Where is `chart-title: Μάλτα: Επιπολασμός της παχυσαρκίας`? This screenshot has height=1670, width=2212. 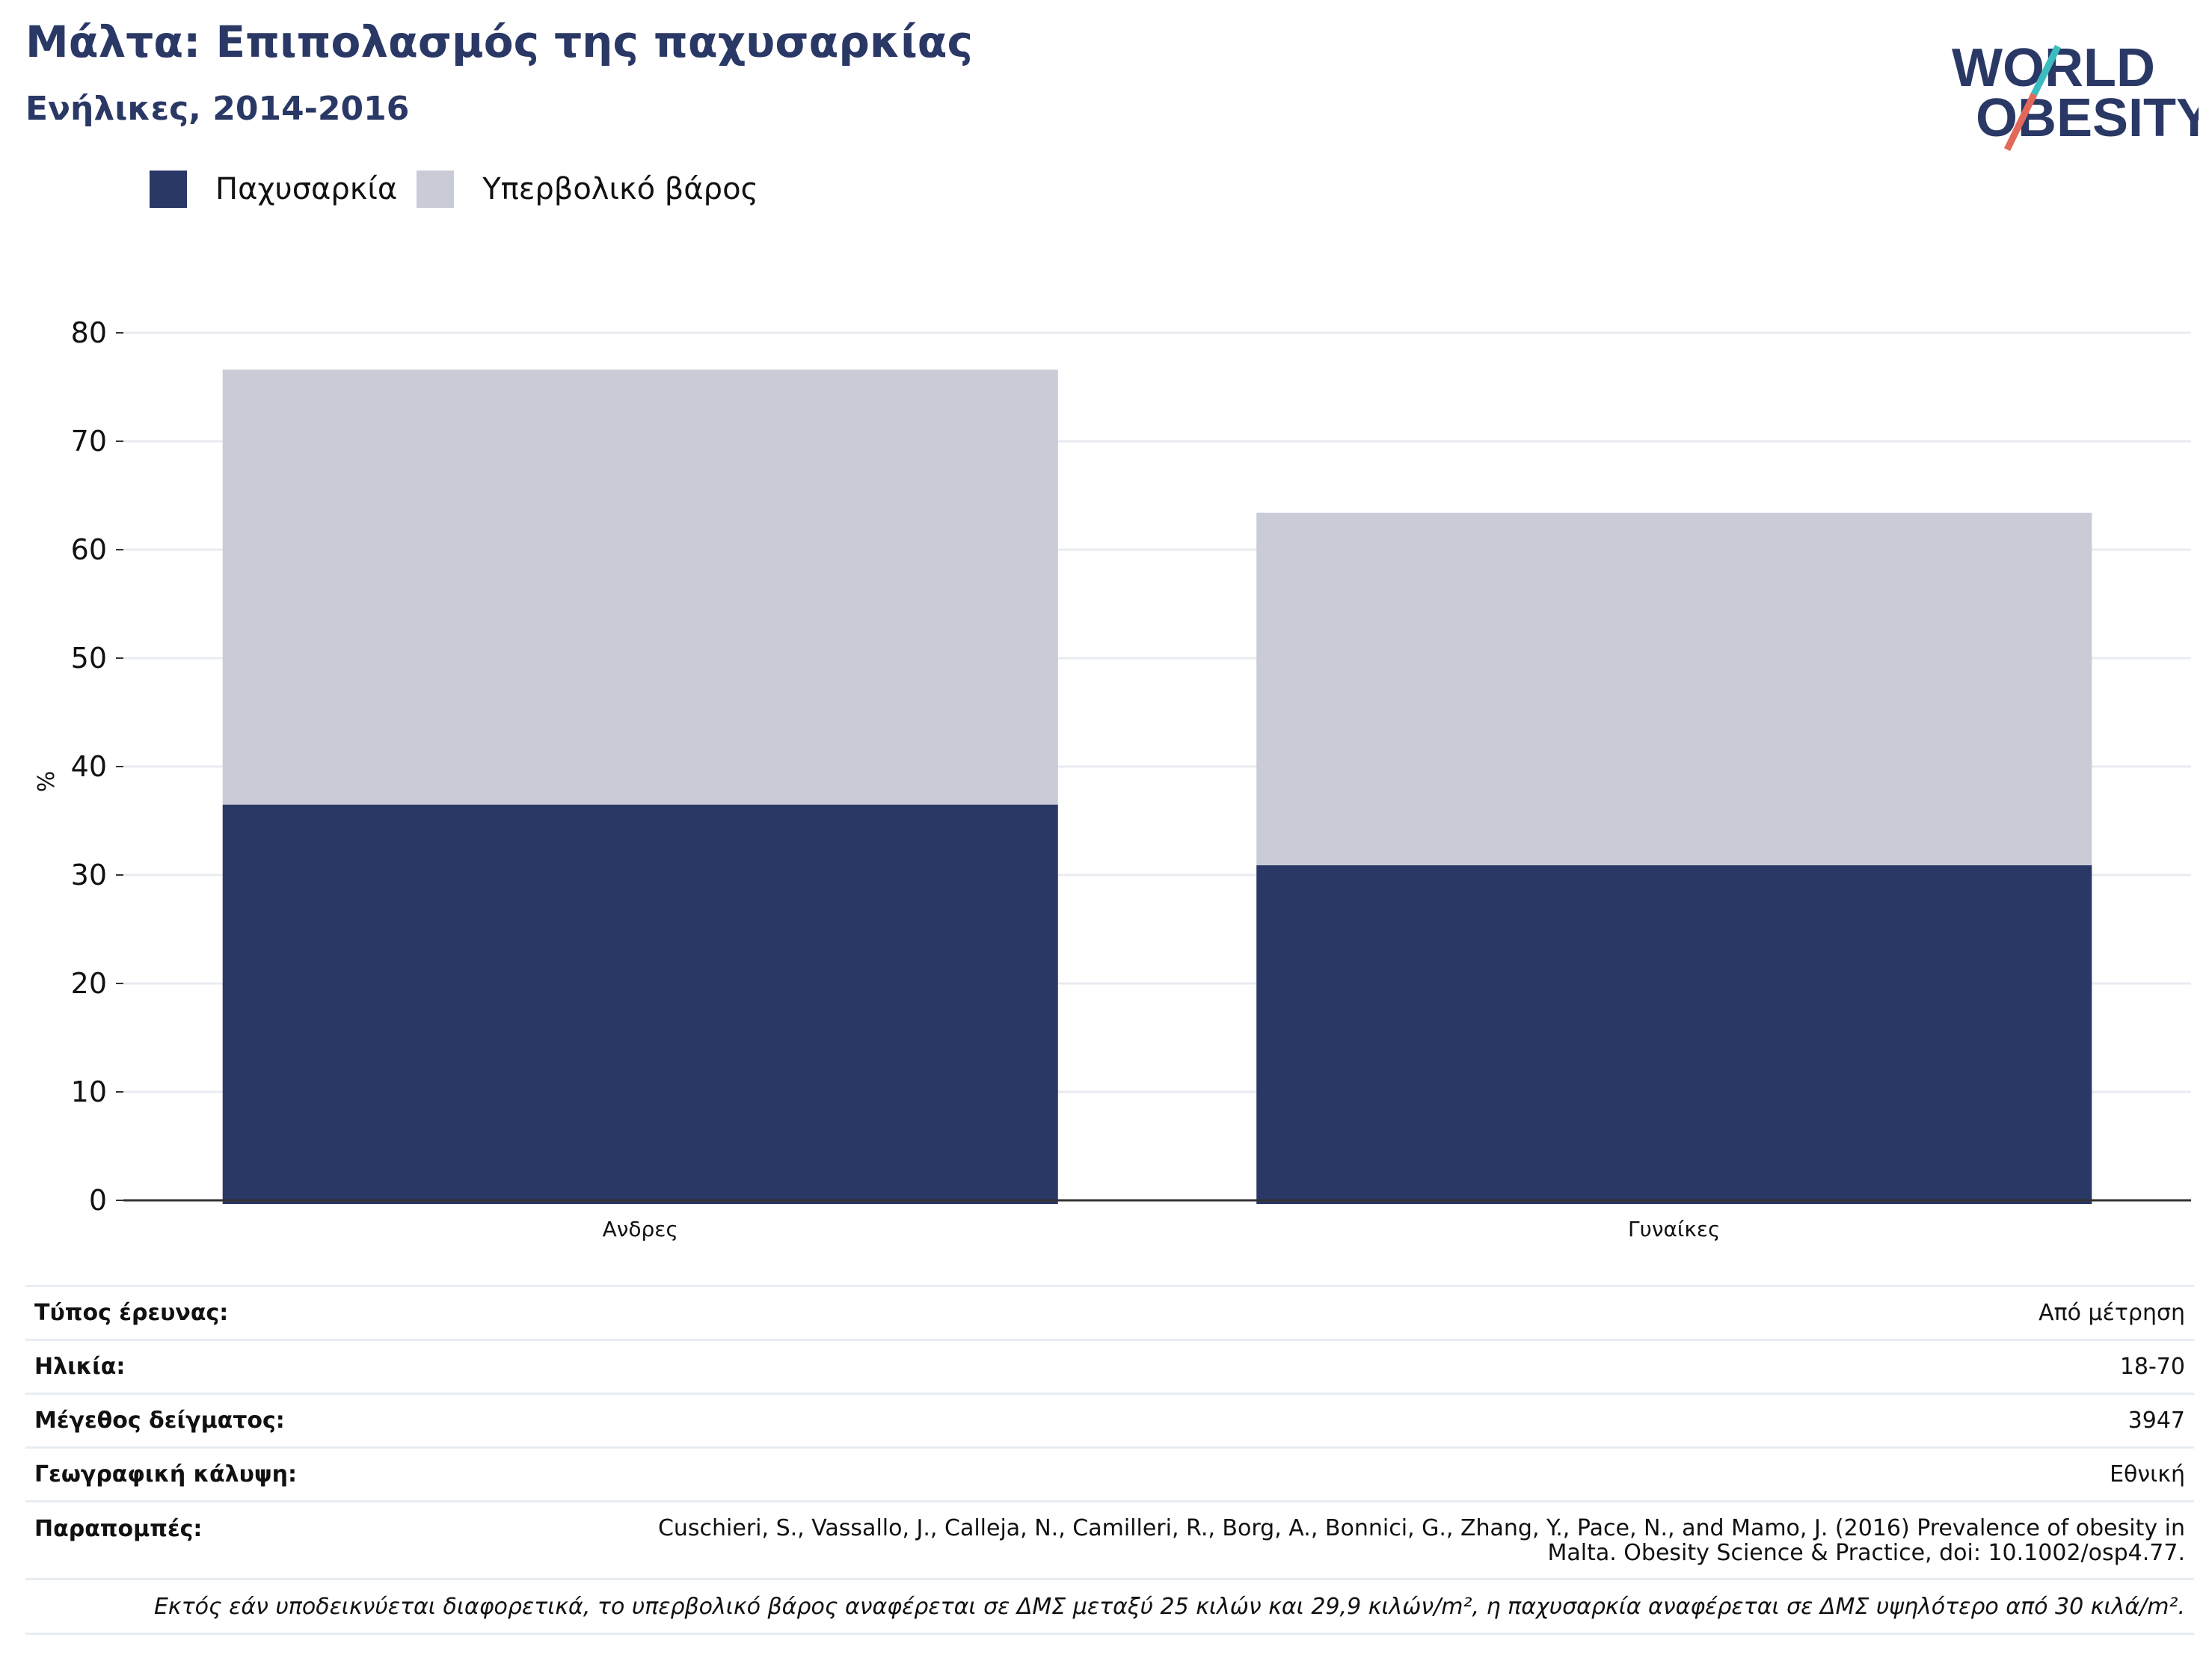 chart-title: Μάλτα: Επιπολασμός της παχυσαρκίας is located at coordinates (499, 41).